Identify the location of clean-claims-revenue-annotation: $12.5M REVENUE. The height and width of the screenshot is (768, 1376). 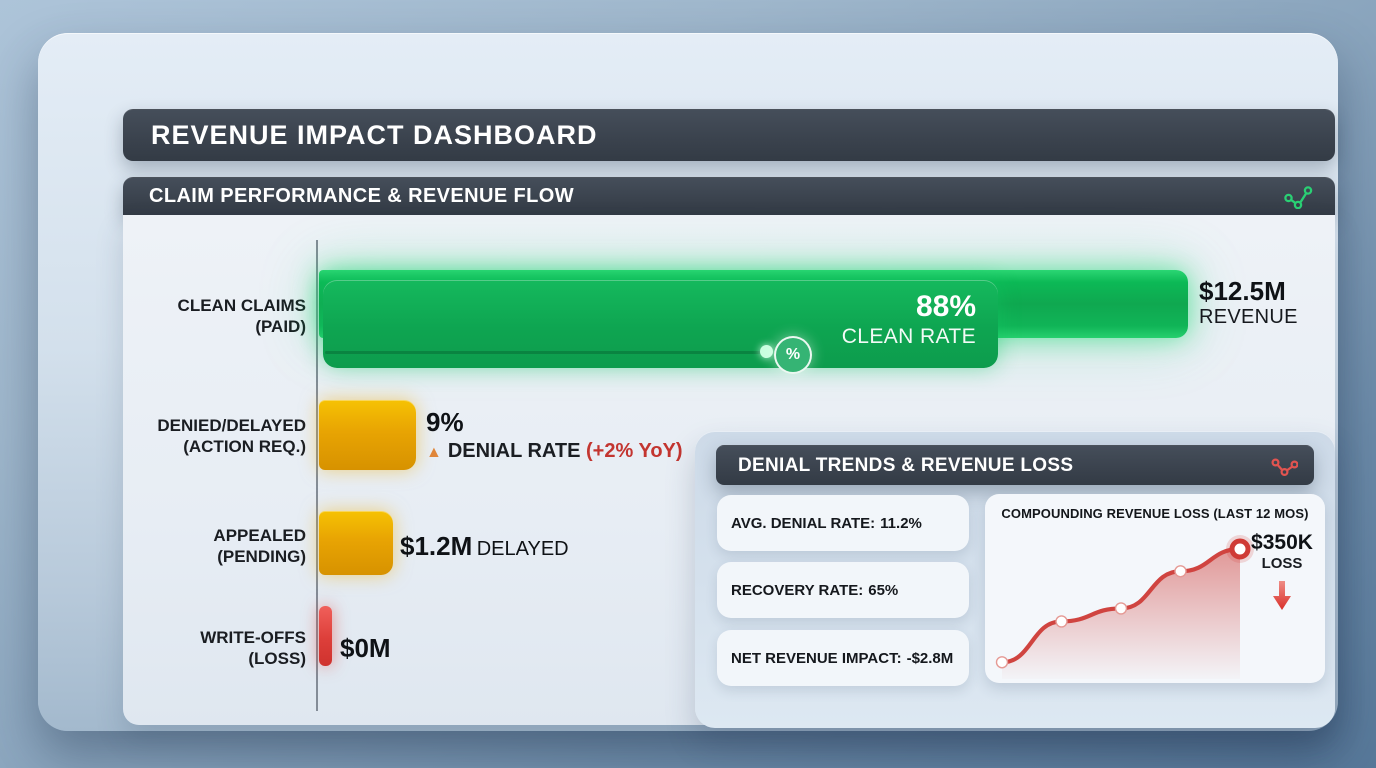
(1248, 303).